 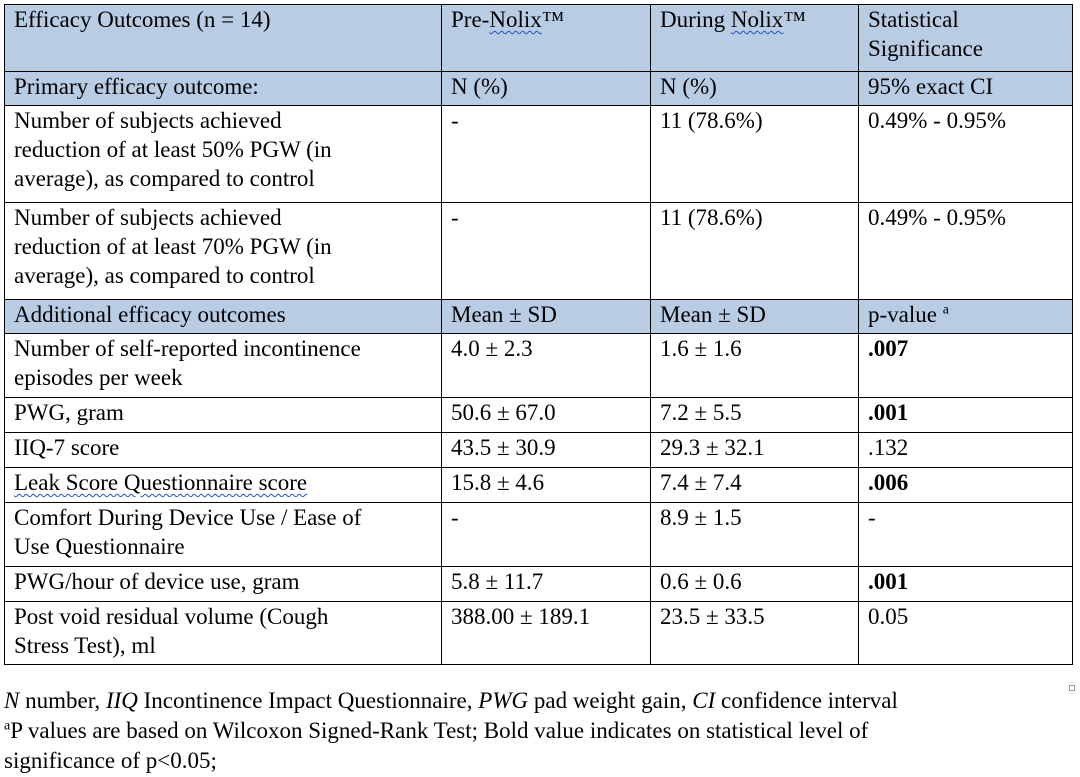 I want to click on primary-during-unit: N (%), so click(x=754, y=88).